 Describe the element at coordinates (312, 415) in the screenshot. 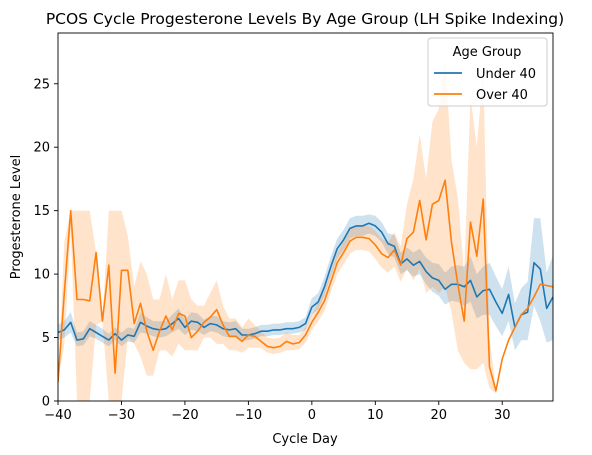

I see `x-tick-label: 0` at that location.